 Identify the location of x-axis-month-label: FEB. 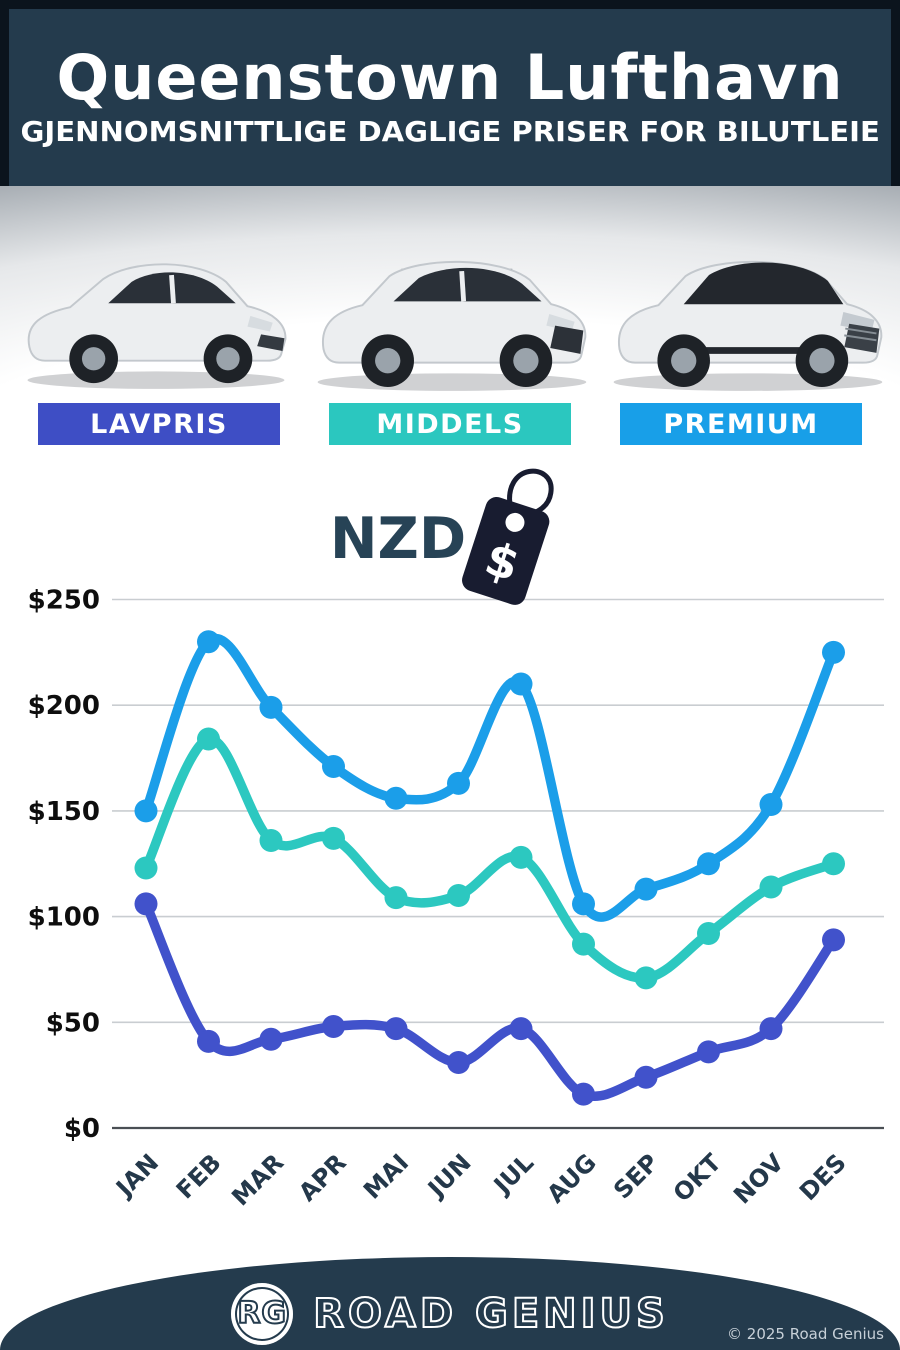
(199, 1176).